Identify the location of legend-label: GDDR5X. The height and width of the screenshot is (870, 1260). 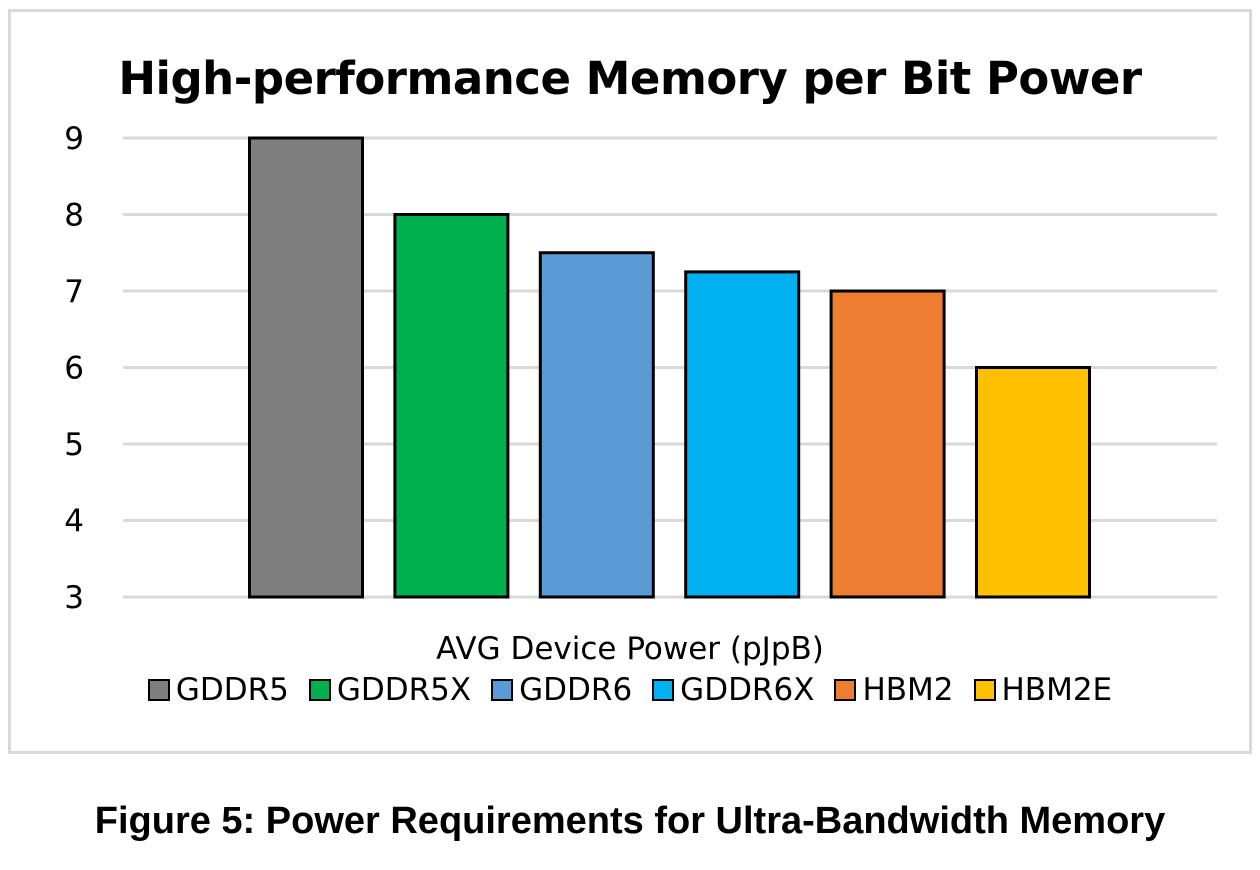
(404, 690).